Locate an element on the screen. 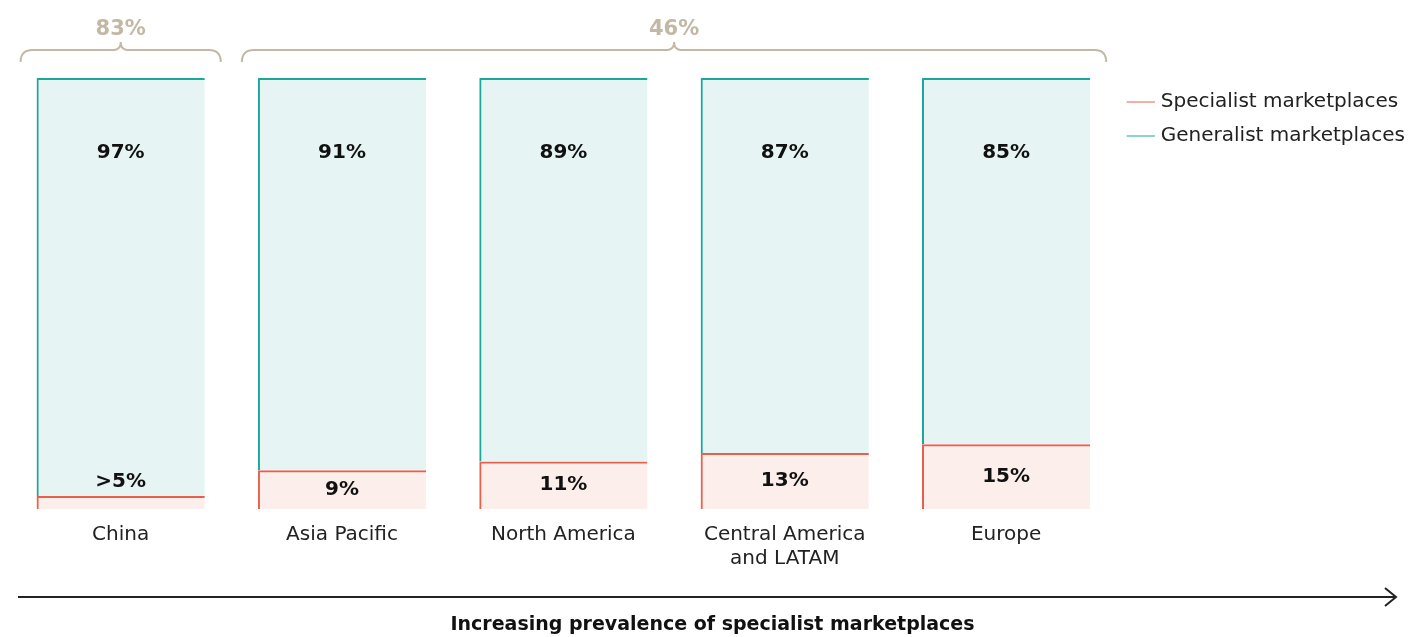  data-label: >5% is located at coordinates (121, 480).